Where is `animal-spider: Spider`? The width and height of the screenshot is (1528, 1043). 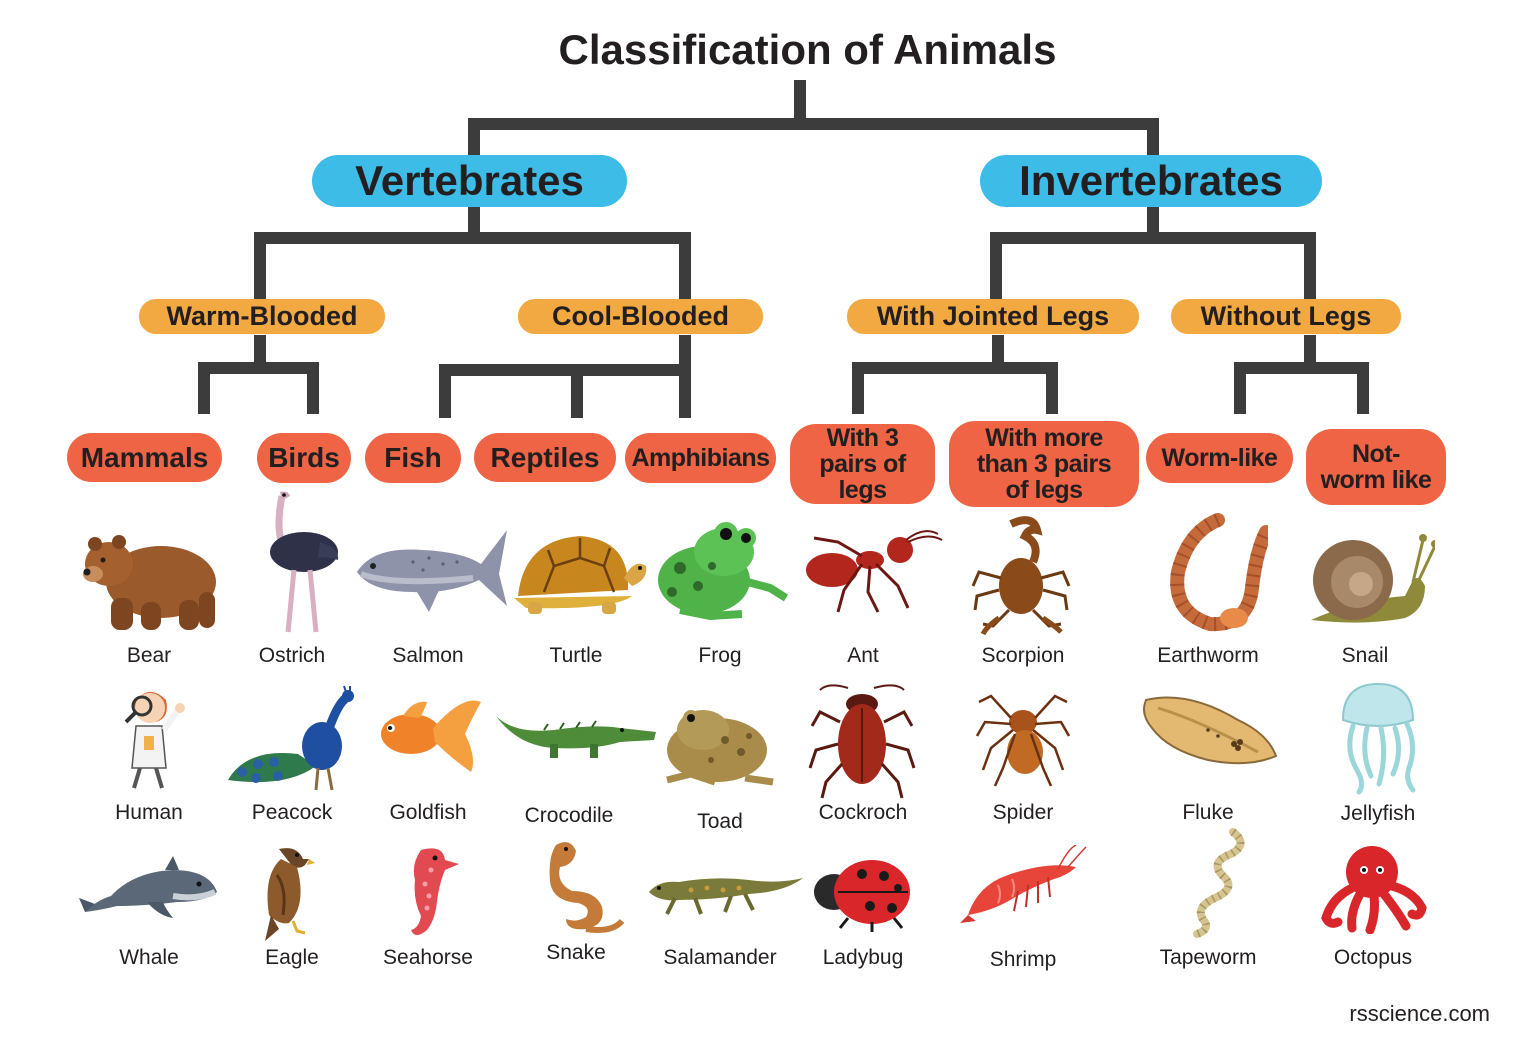 animal-spider: Spider is located at coordinates (1023, 753).